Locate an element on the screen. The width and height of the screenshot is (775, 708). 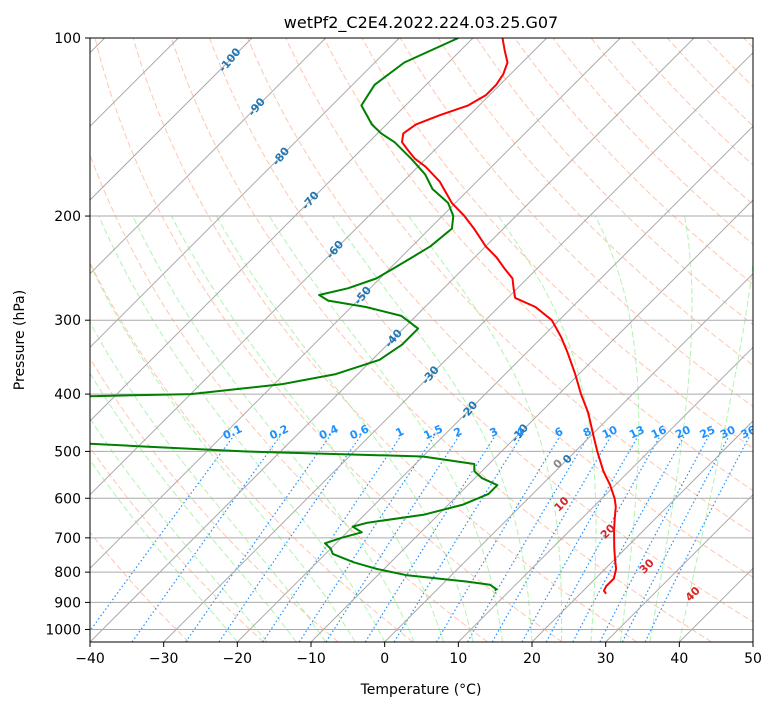
mixing-ratio-label: 30 is located at coordinates (728, 432).